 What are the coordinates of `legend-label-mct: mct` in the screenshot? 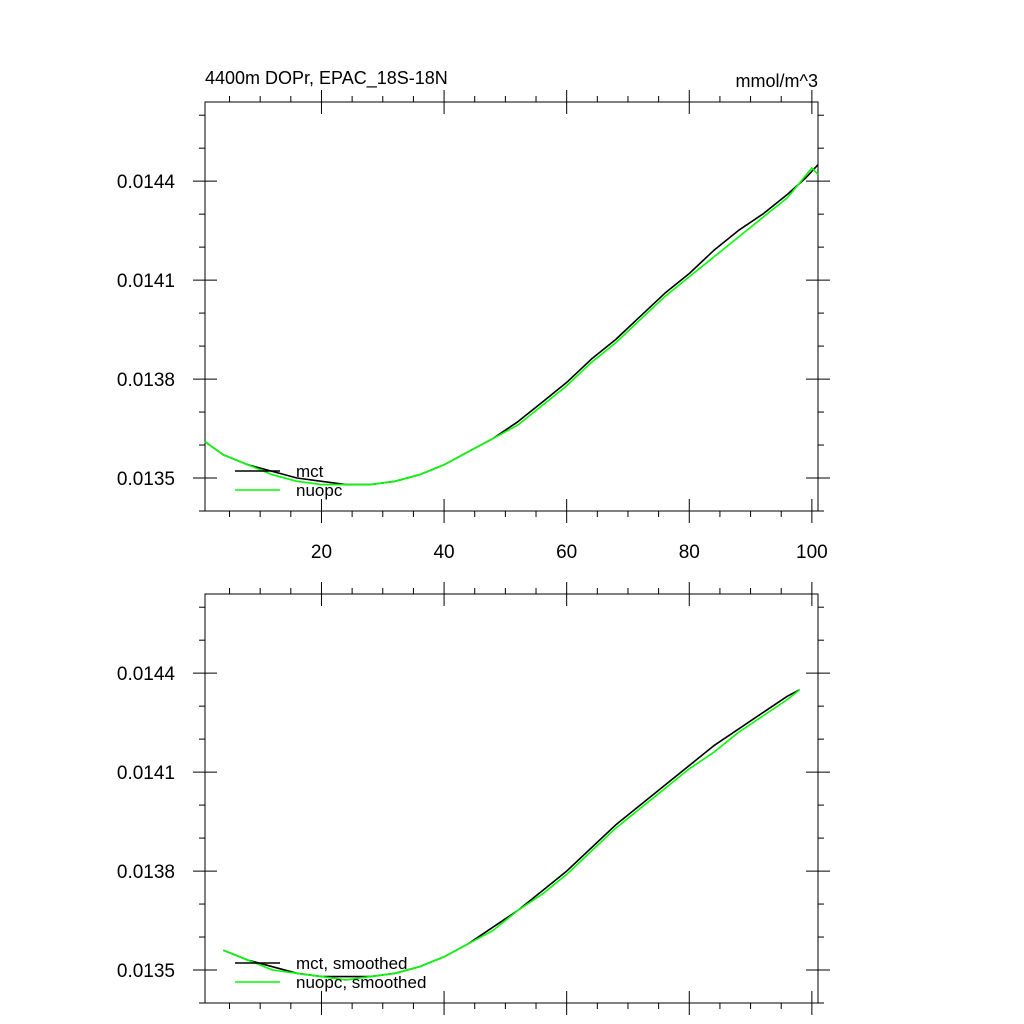 It's located at (310, 471).